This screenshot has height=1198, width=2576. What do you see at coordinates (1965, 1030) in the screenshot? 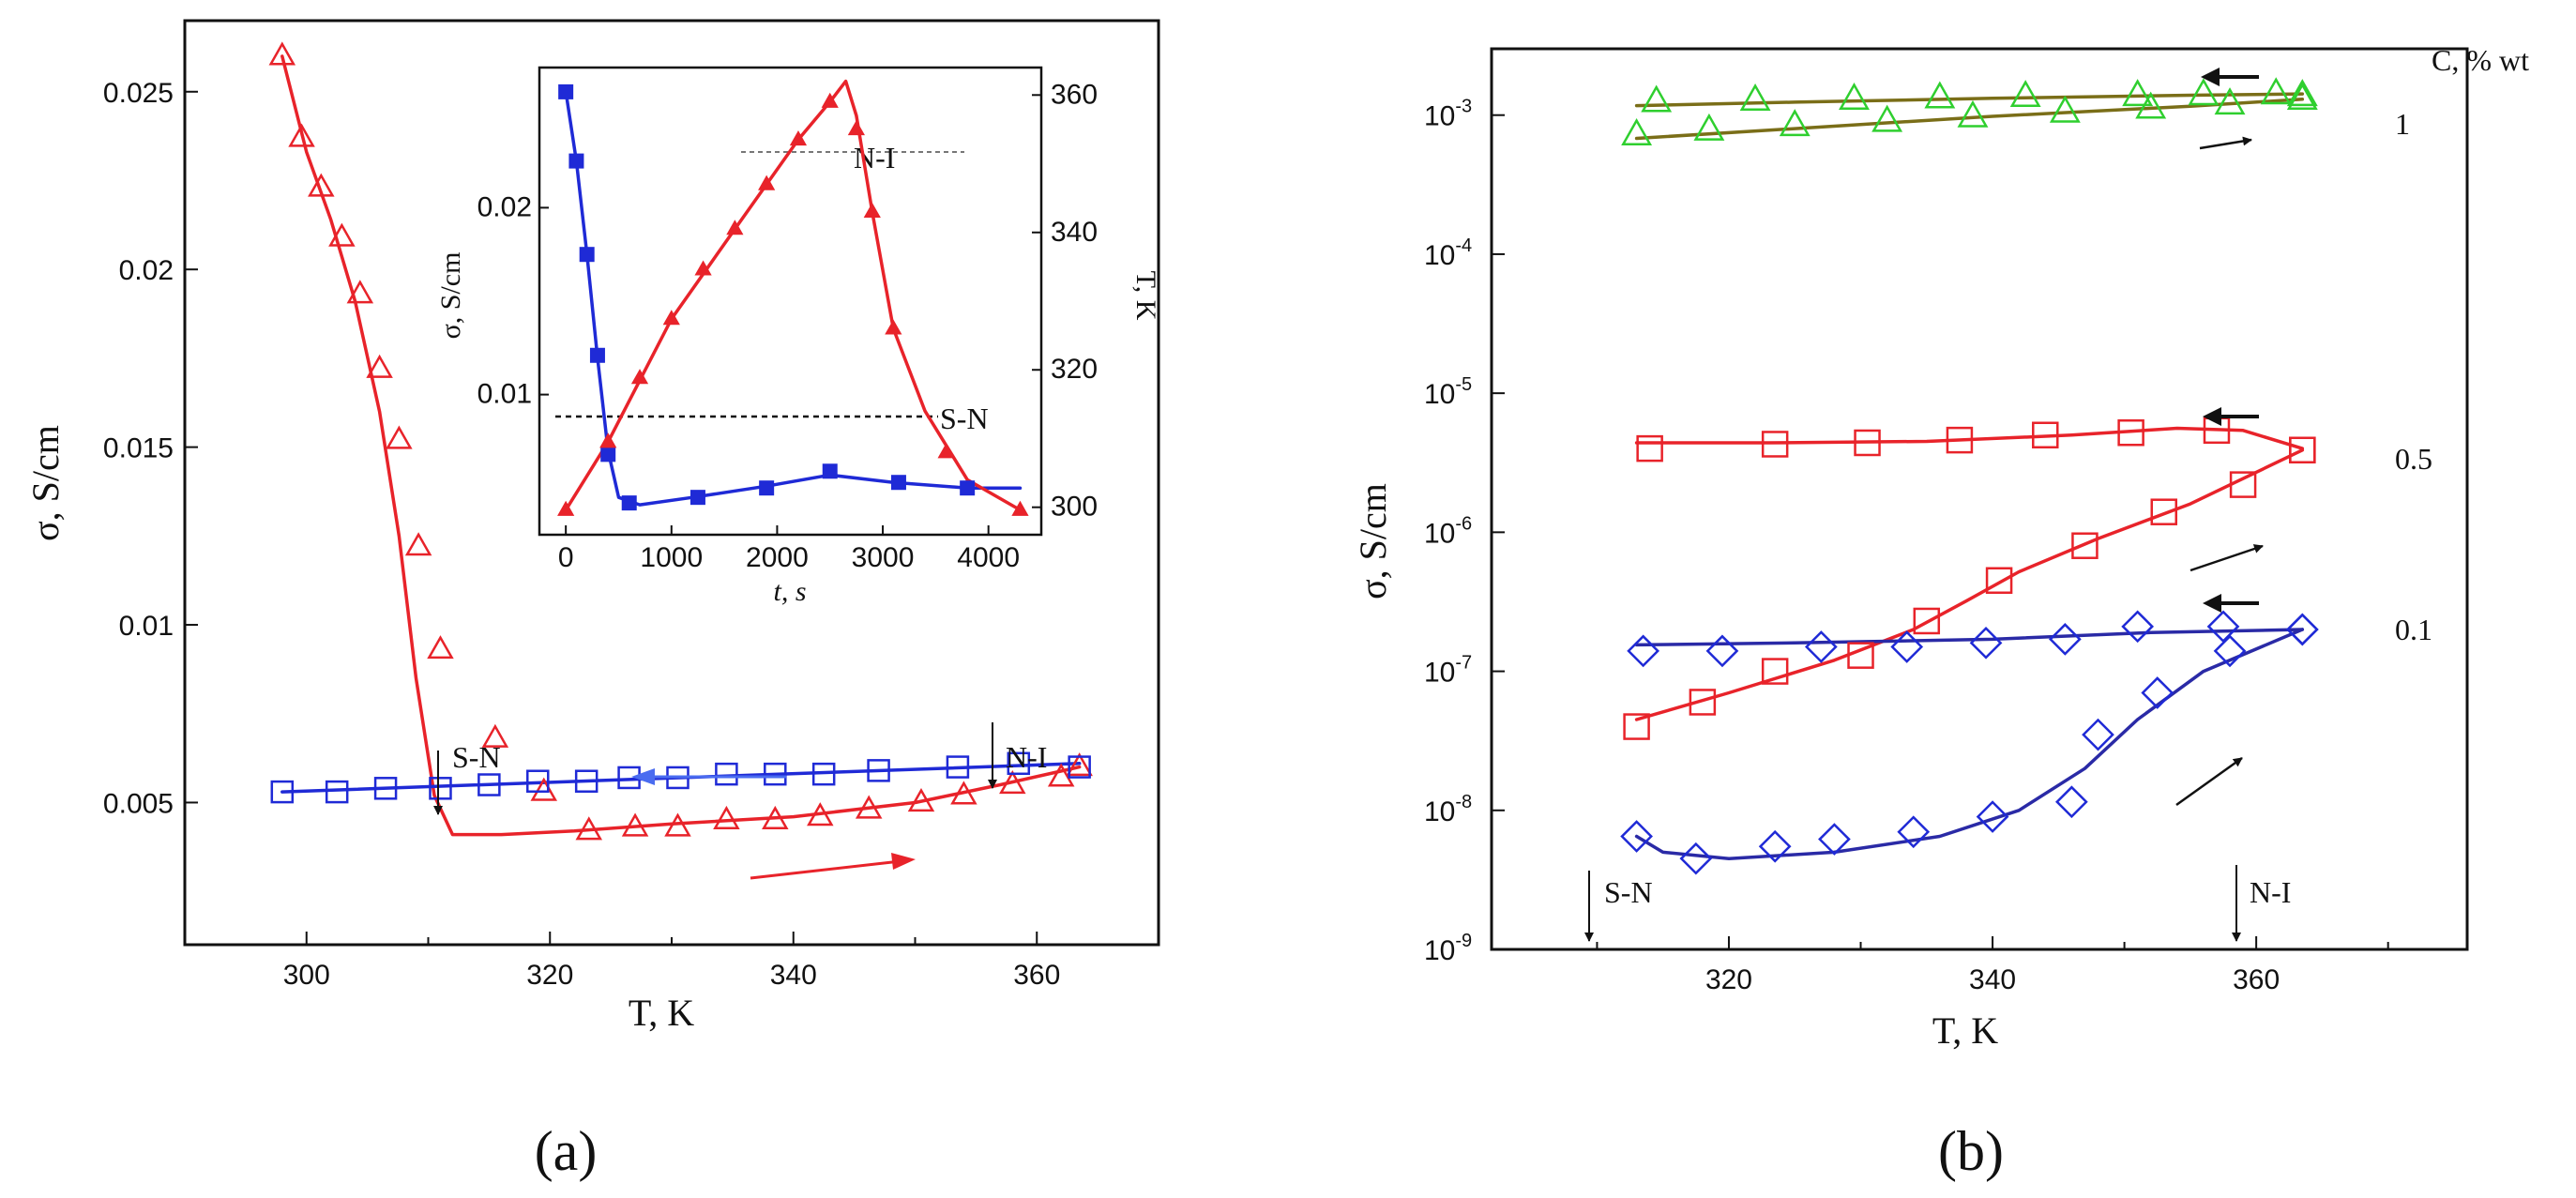
I see `panel-b-x-axis-label: T, K` at bounding box center [1965, 1030].